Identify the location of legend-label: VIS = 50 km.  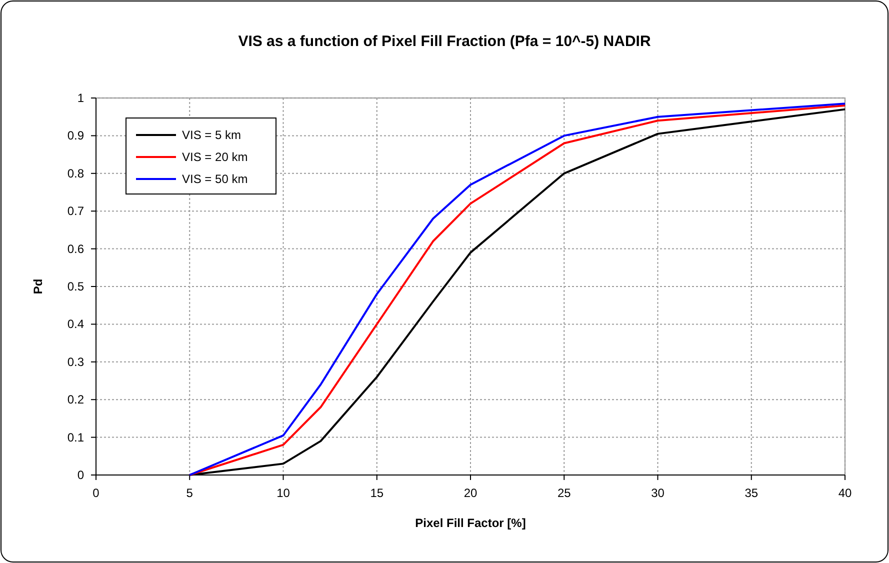
(215, 179).